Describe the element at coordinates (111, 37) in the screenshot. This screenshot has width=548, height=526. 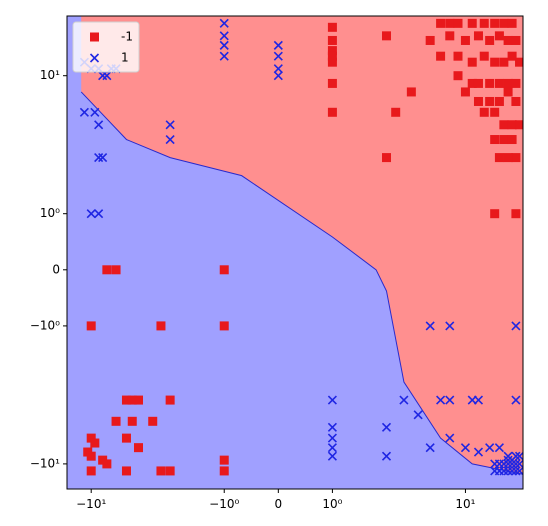
I see `legend-entry: -1` at that location.